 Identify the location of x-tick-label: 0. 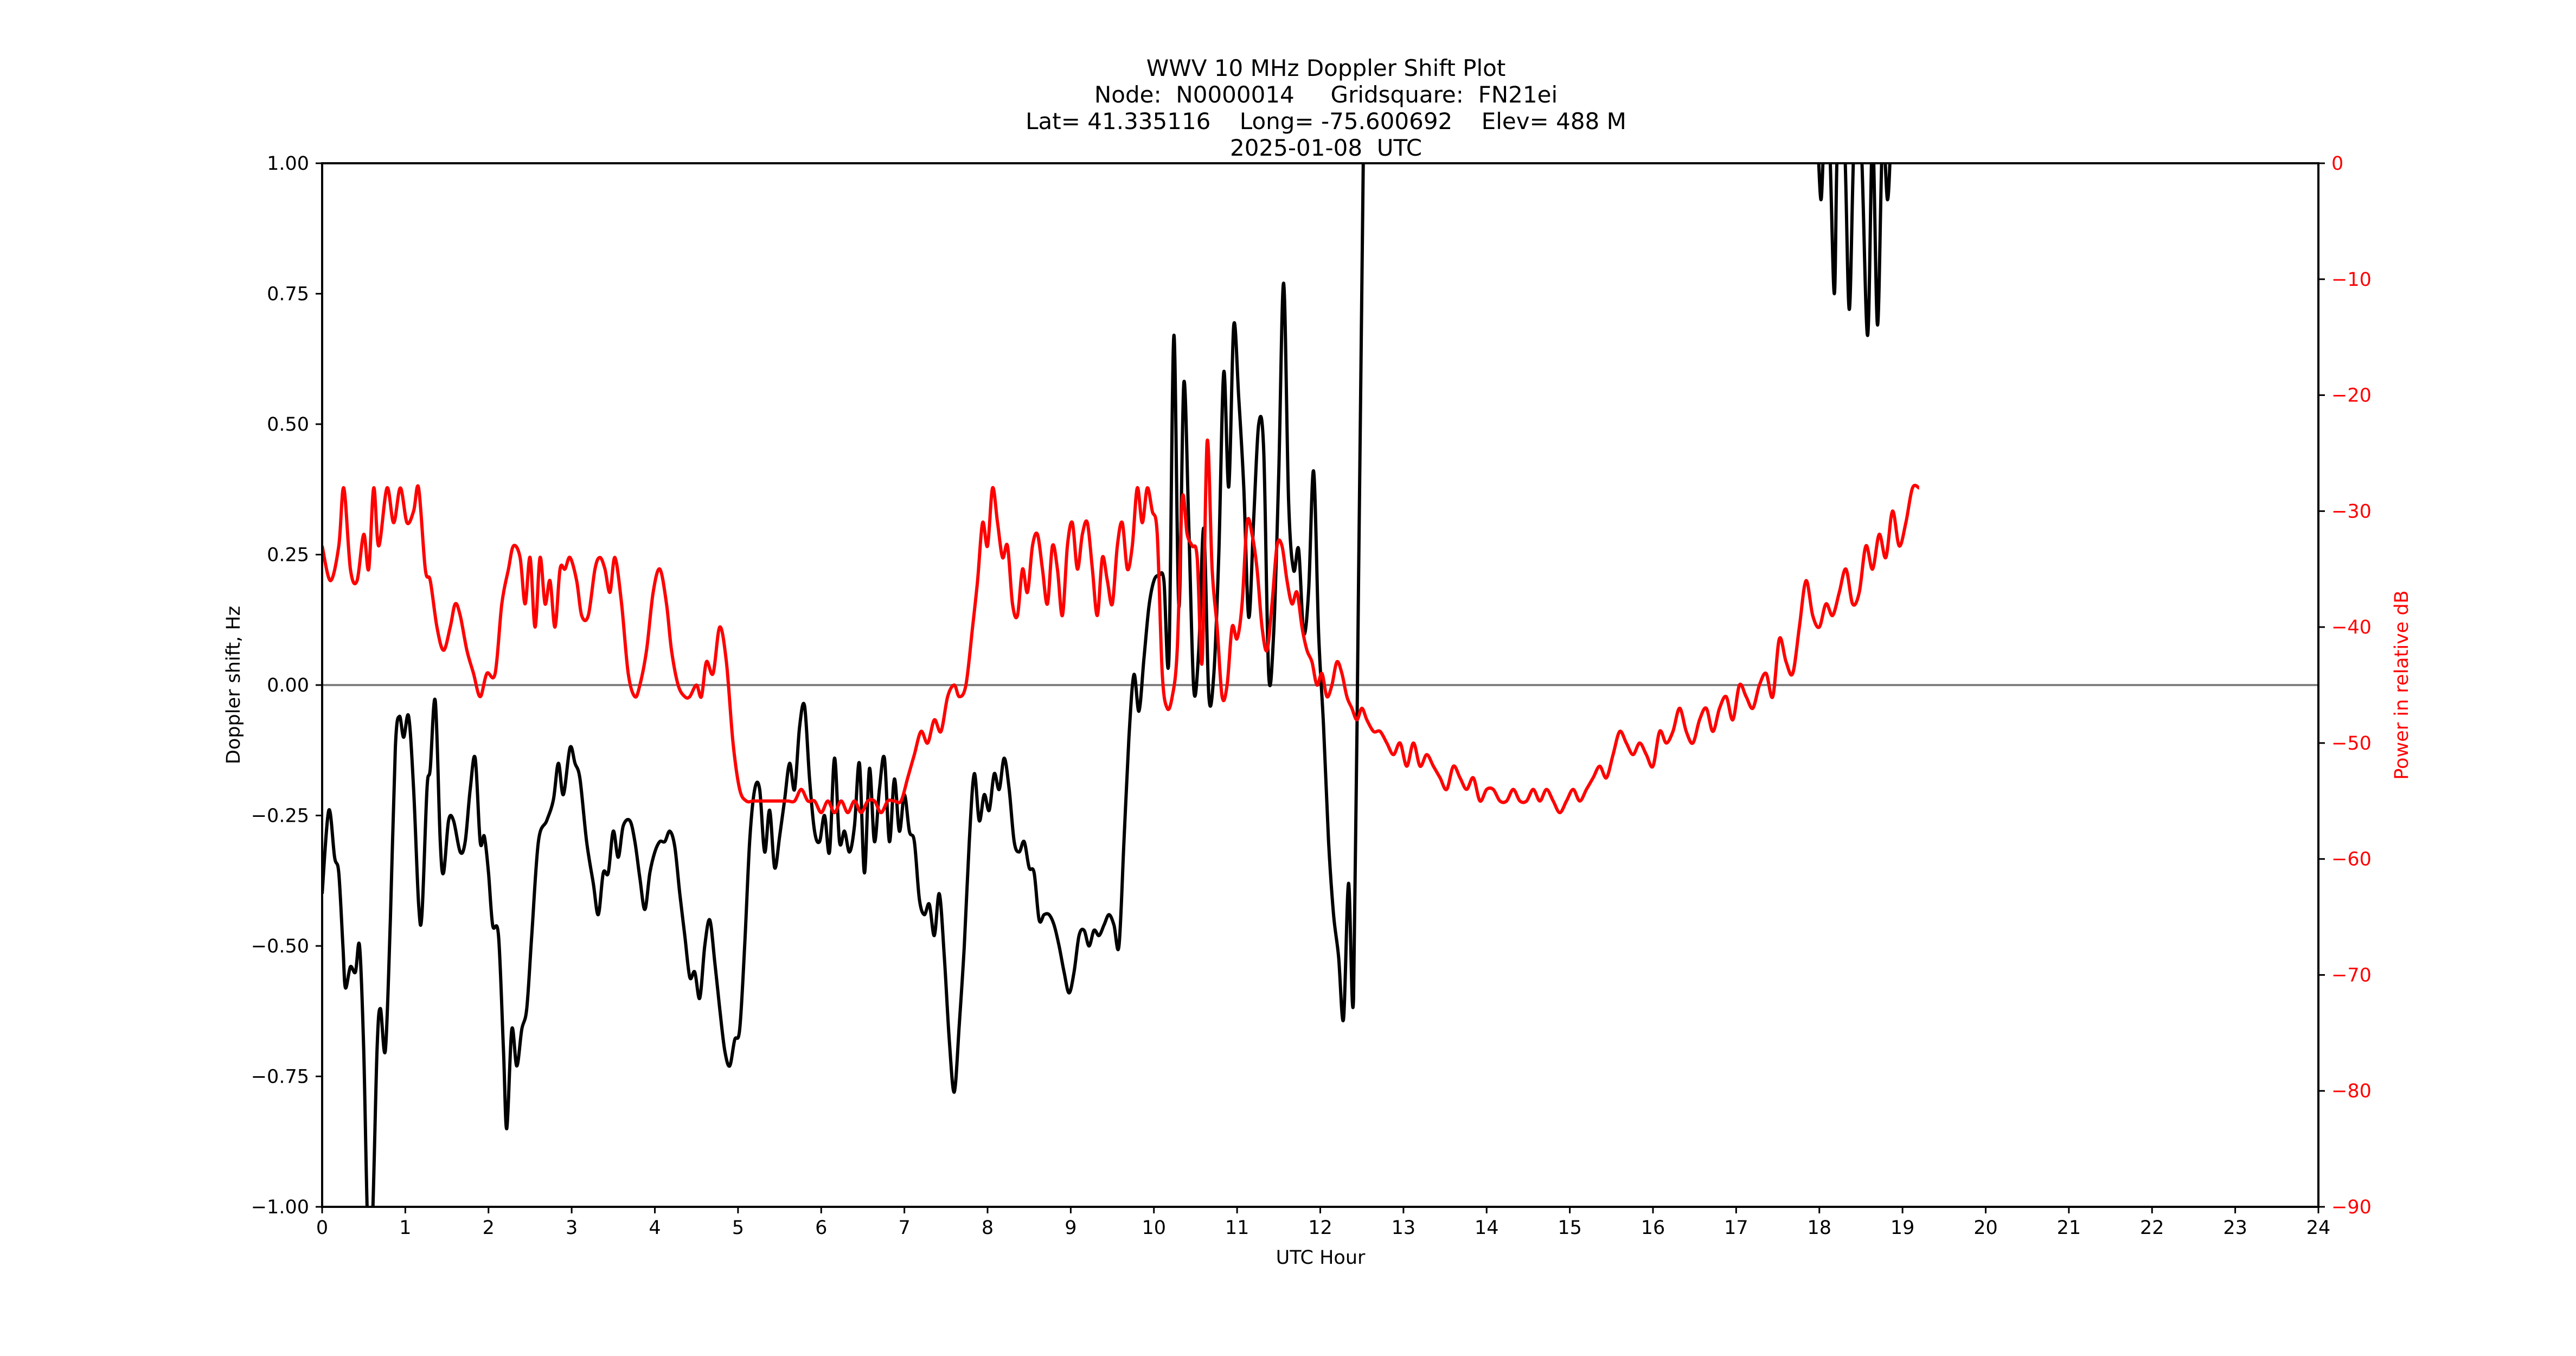
(322, 1228).